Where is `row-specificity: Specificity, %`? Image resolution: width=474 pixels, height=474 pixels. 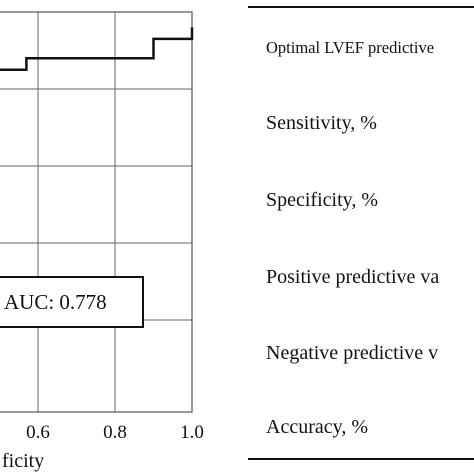
row-specificity: Specificity, % is located at coordinates (322, 200).